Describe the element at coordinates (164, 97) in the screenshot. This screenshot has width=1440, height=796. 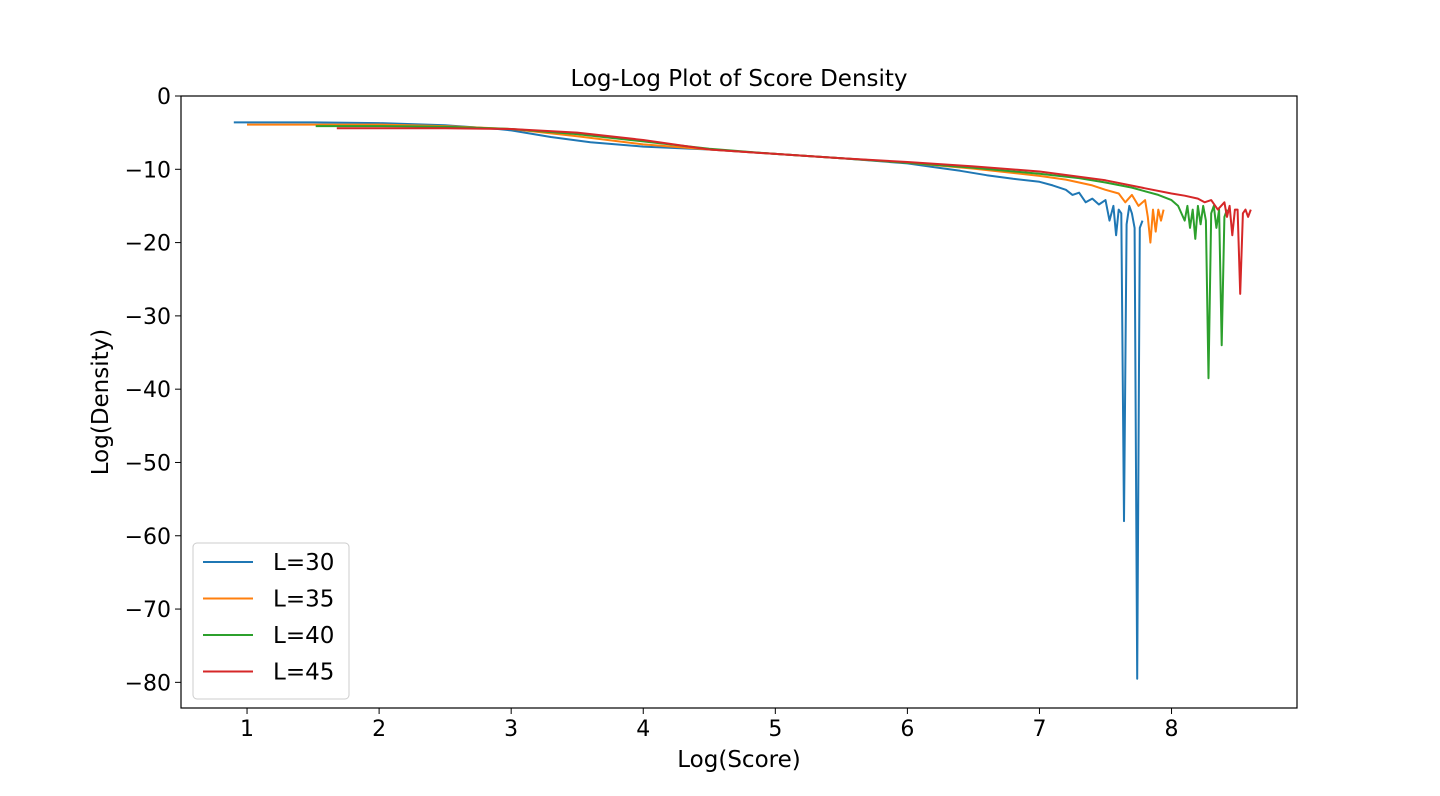
I see `y-tick-label: 0` at that location.